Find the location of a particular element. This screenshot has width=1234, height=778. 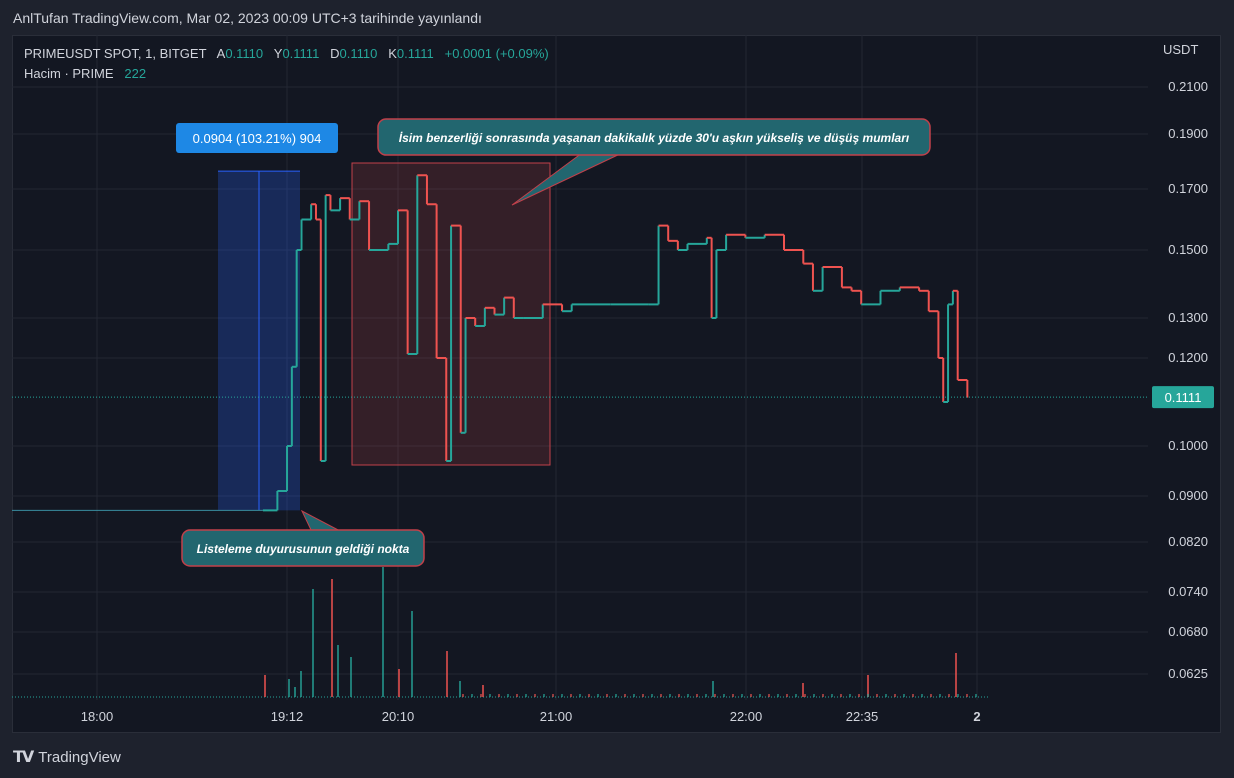

y-tick-label: 0.0900 is located at coordinates (1188, 495).